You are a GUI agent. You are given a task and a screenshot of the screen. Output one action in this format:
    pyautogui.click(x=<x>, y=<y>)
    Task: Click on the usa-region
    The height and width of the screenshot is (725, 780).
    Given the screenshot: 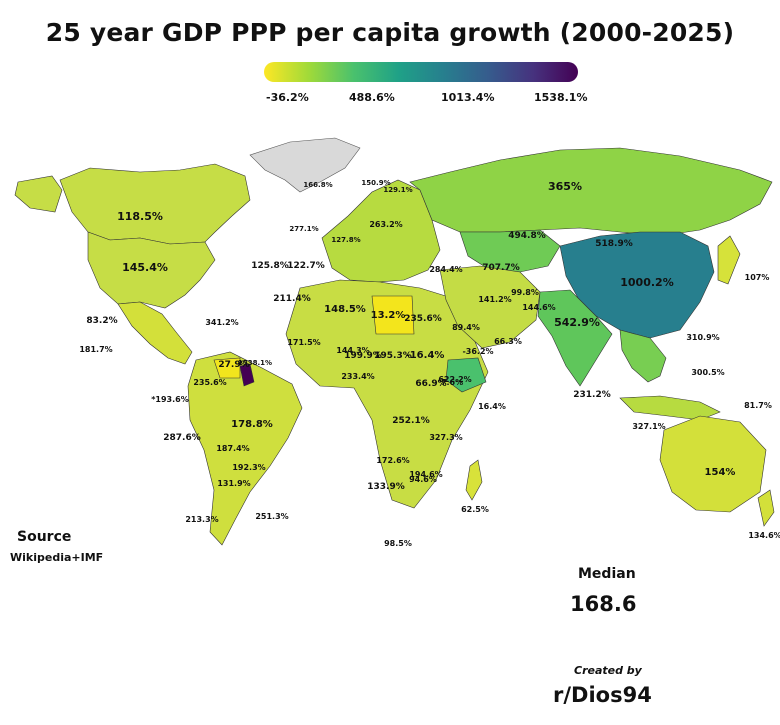 What is the action you would take?
    pyautogui.click(x=151, y=270)
    